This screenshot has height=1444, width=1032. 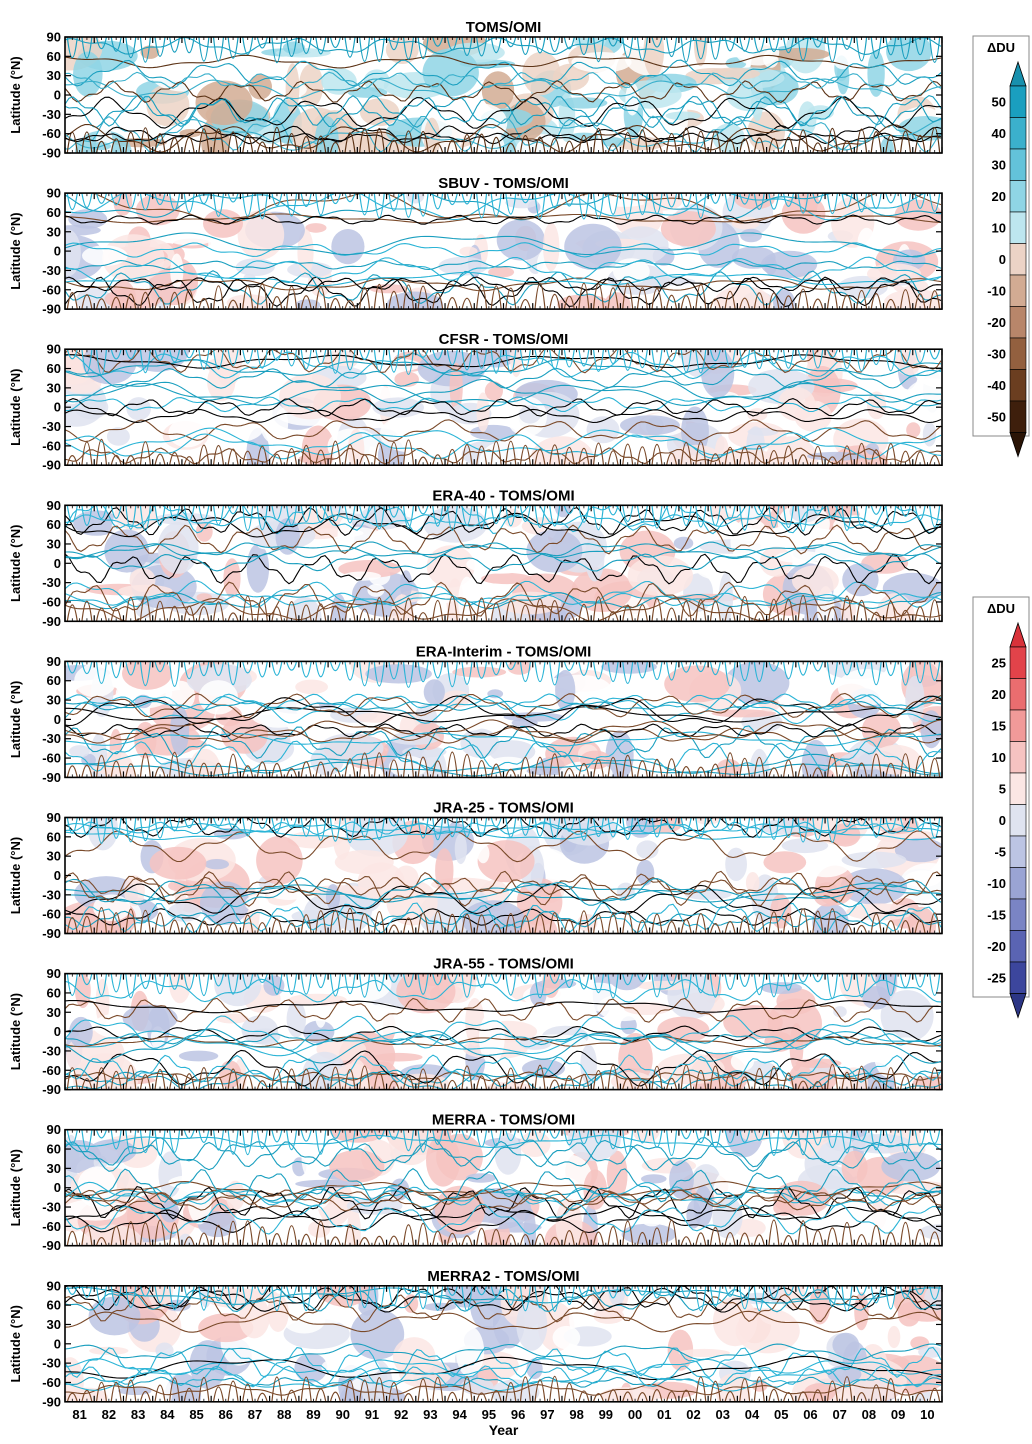 What do you see at coordinates (54, 75) in the screenshot?
I see `y-tick-label: 30` at bounding box center [54, 75].